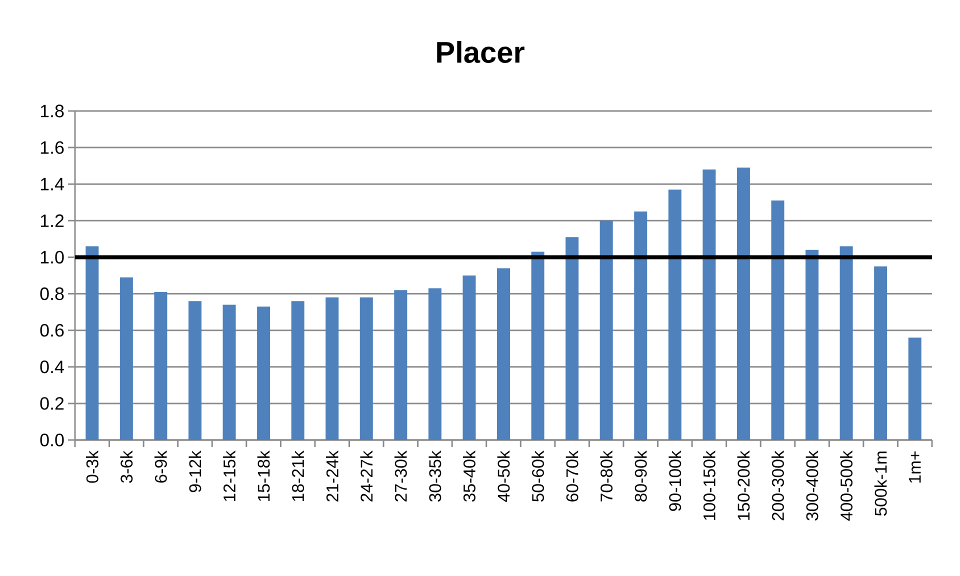  Describe the element at coordinates (126, 466) in the screenshot. I see `x-tick-label: 3-6k` at that location.